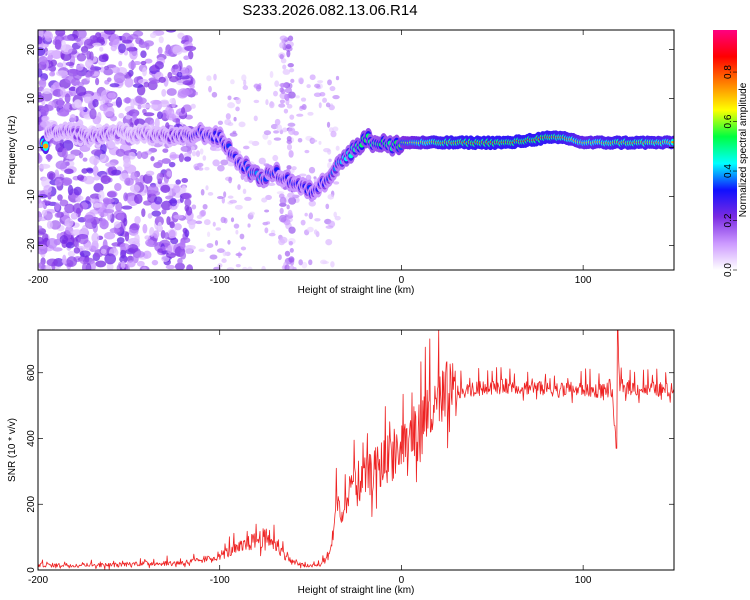  What do you see at coordinates (728, 72) in the screenshot?
I see `colorbar-tick-label: 0.8` at bounding box center [728, 72].